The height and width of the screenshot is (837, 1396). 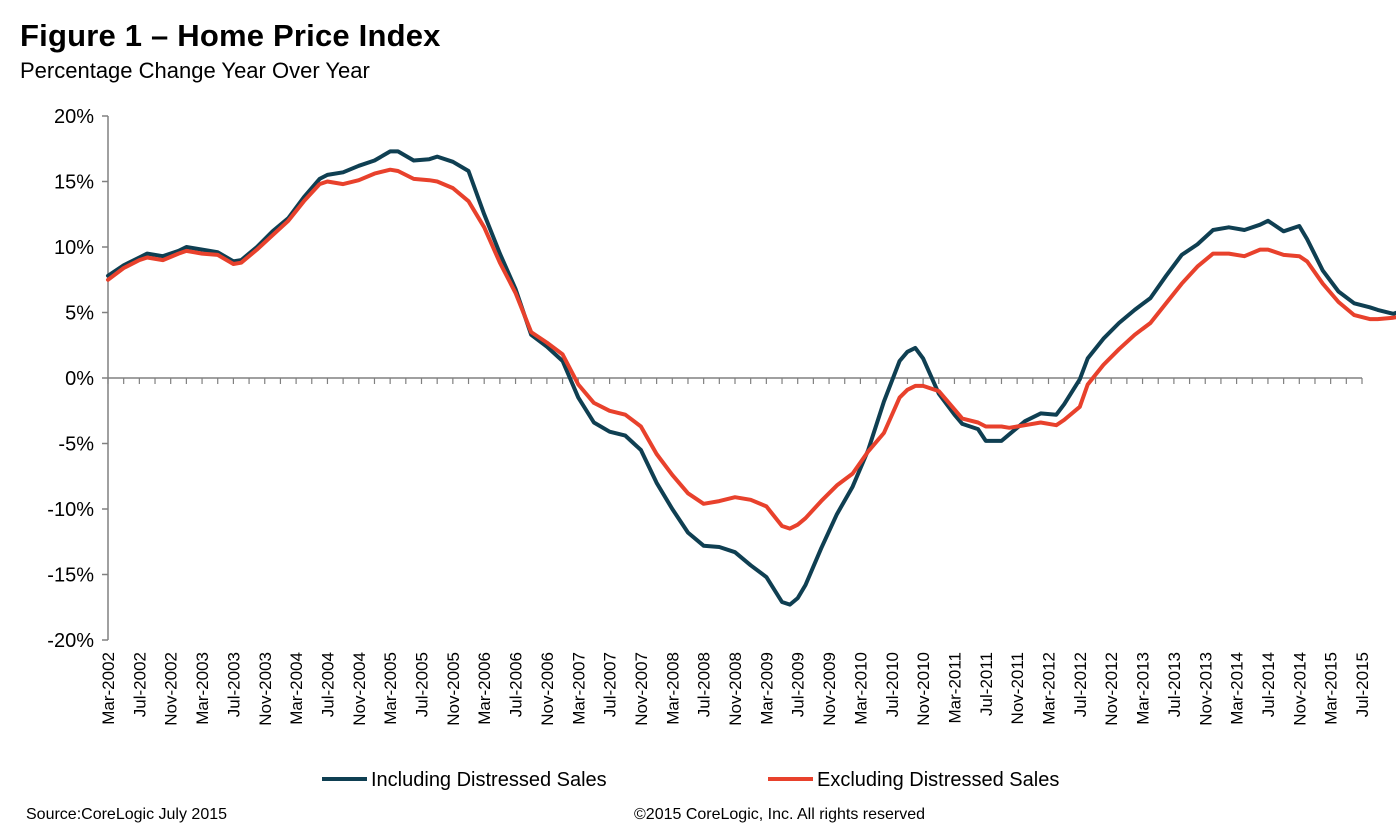 I want to click on x-tick-label: Jul-2002, so click(x=139, y=684).